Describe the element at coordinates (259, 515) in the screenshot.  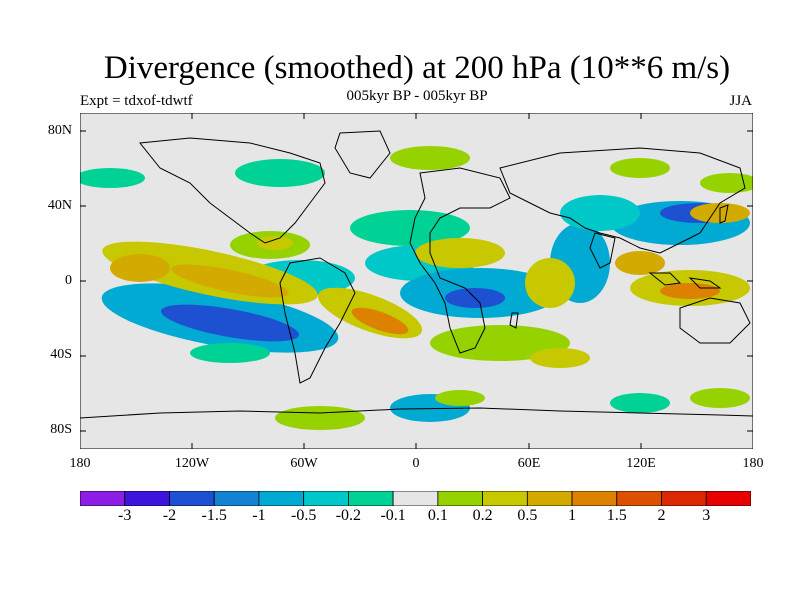
I see `colorbar-label: -1` at that location.